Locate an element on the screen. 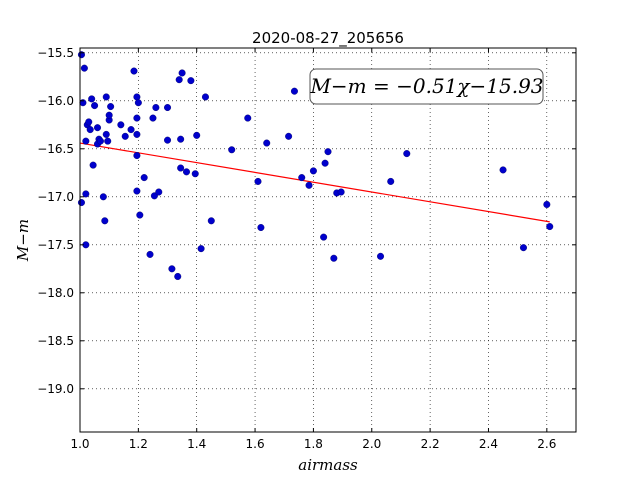  y-tick-label: −19.0 is located at coordinates (55, 389).